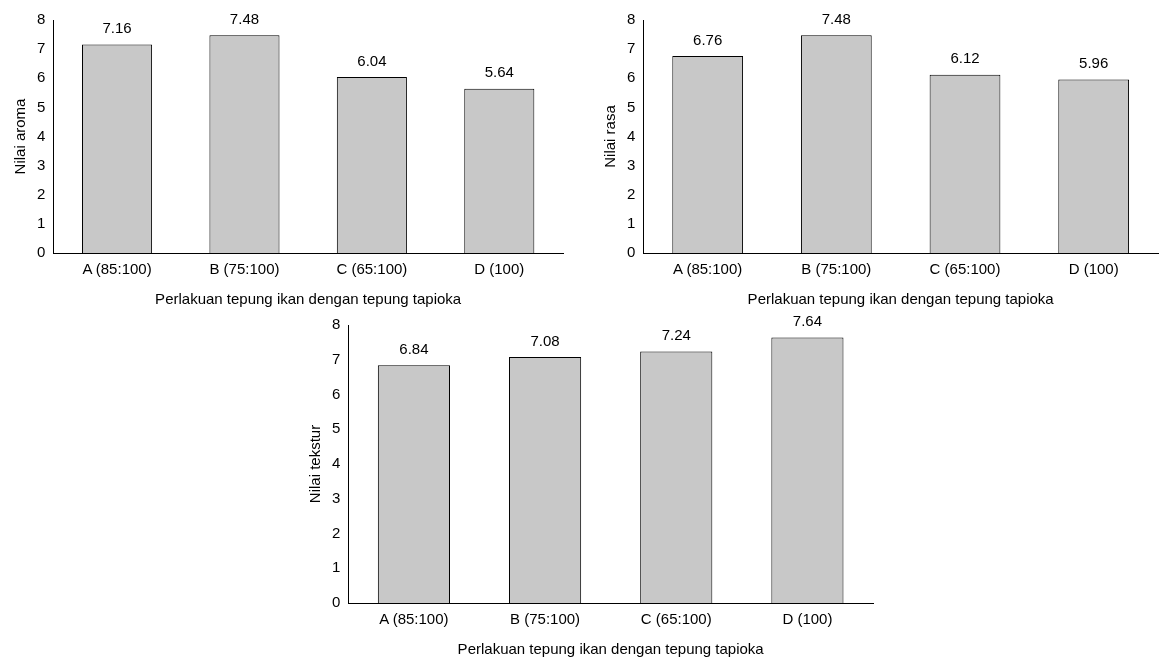 The image size is (1175, 670). I want to click on y-axis-title: Nilai aroma, so click(20, 136).